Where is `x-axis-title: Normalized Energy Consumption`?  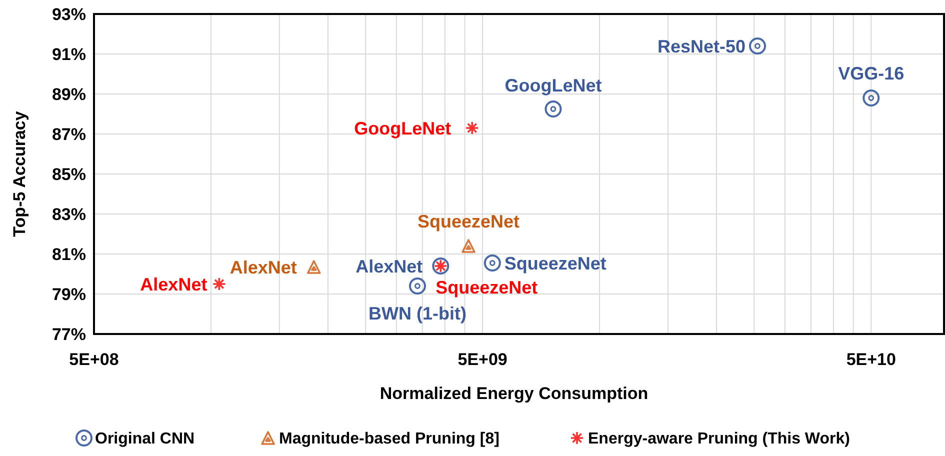 x-axis-title: Normalized Energy Consumption is located at coordinates (514, 393).